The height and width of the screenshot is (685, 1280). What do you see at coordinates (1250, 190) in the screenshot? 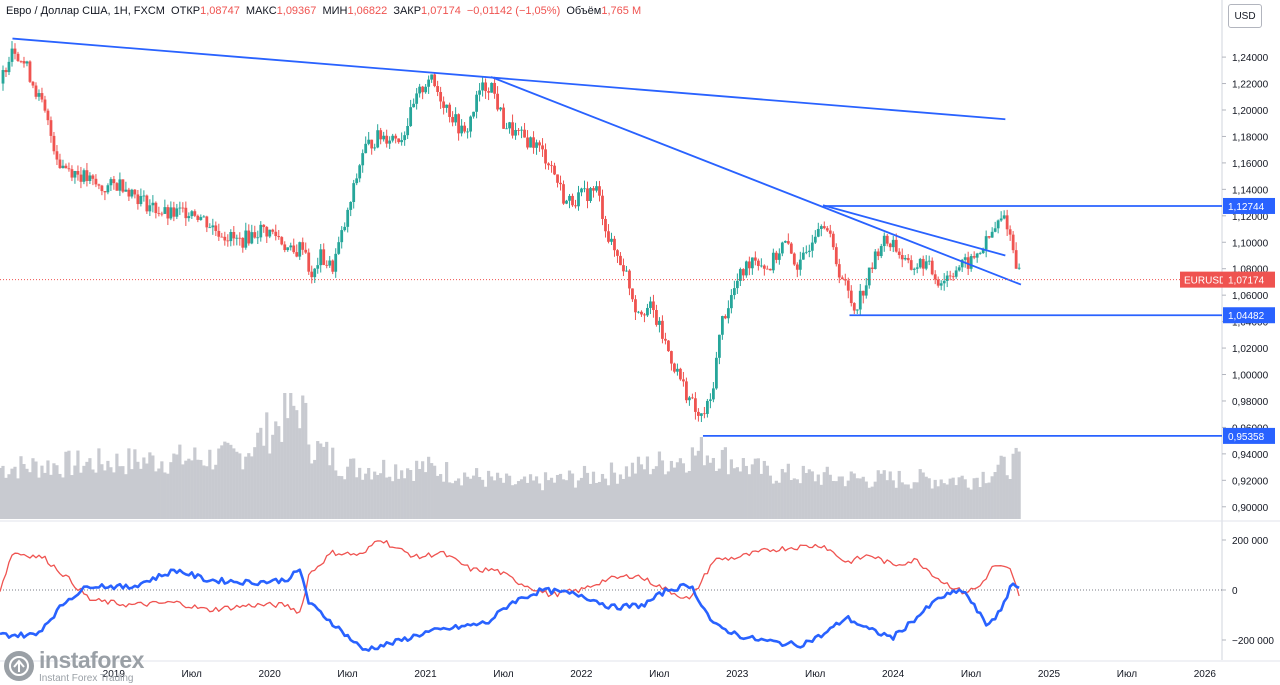
I see `price-tick-label: 1,14000` at bounding box center [1250, 190].